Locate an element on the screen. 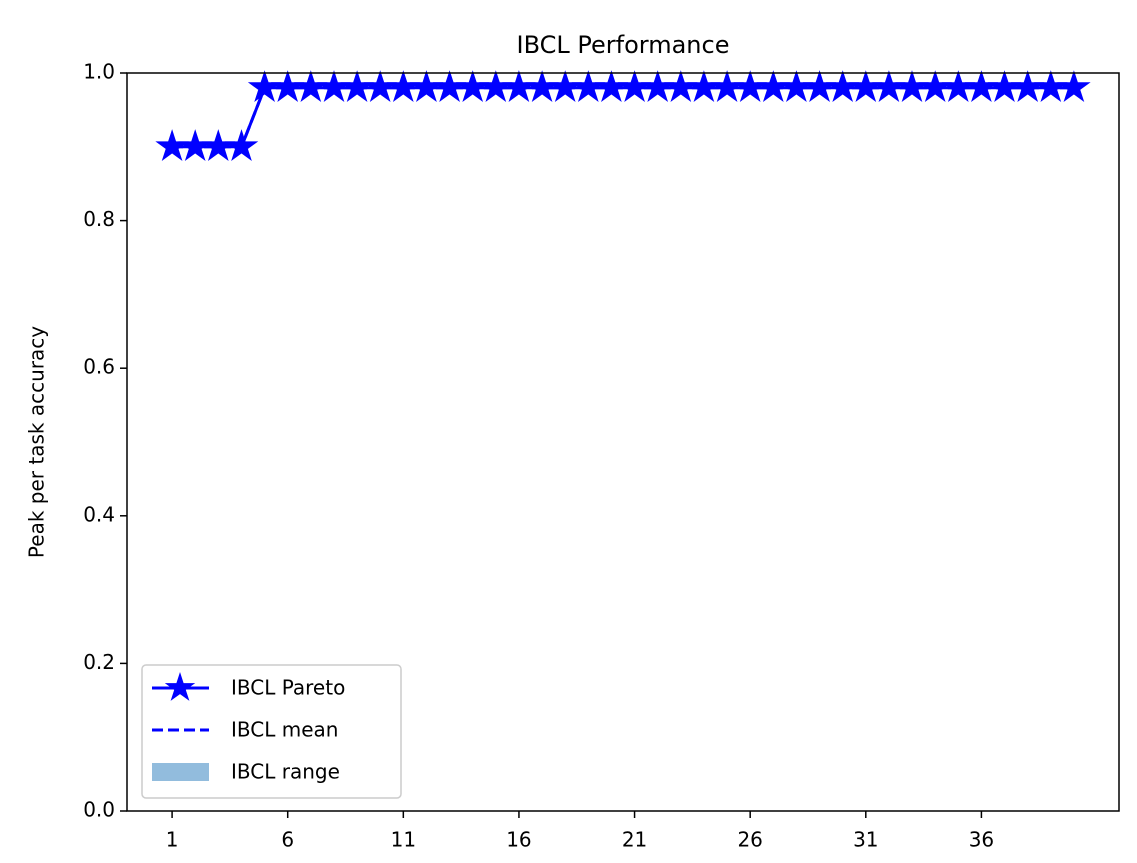  chart-title: IBCL Performance is located at coordinates (623, 45).